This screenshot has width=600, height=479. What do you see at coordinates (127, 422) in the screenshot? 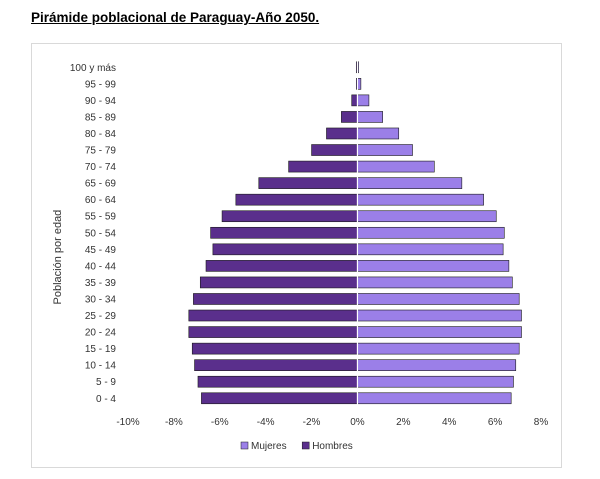
I see `x-tick-label: -10%` at bounding box center [127, 422].